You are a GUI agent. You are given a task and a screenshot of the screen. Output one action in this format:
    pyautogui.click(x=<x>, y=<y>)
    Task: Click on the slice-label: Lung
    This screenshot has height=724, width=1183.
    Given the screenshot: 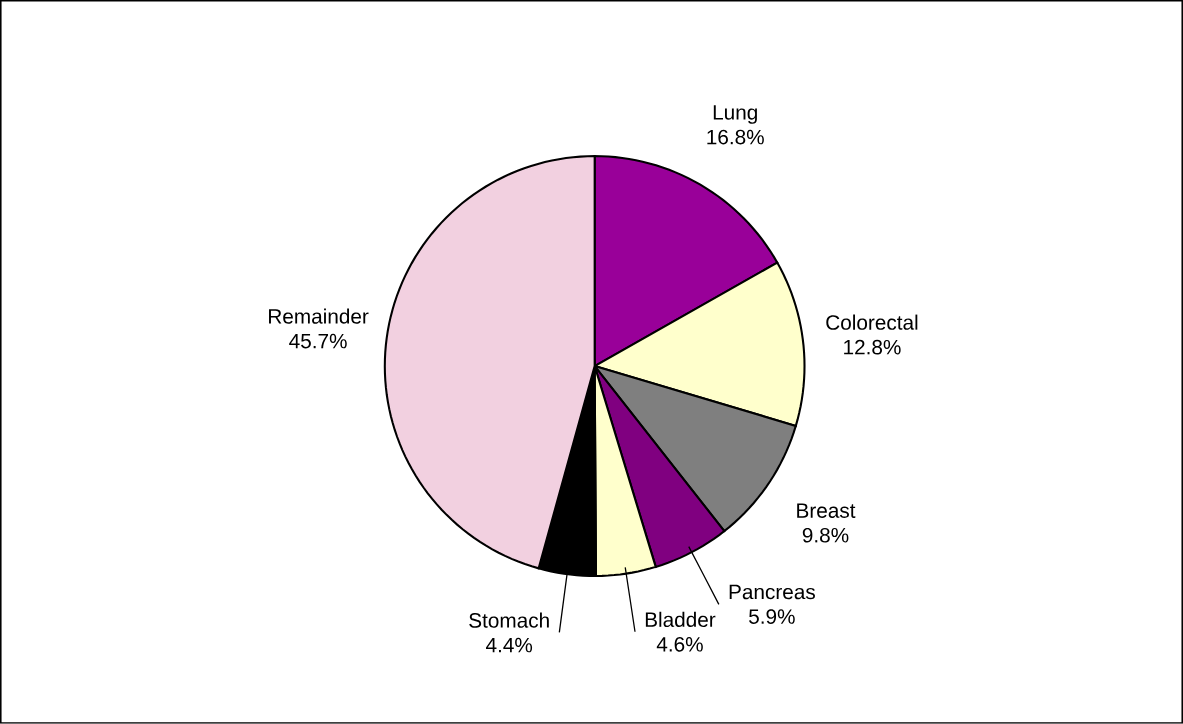 What is the action you would take?
    pyautogui.click(x=735, y=115)
    